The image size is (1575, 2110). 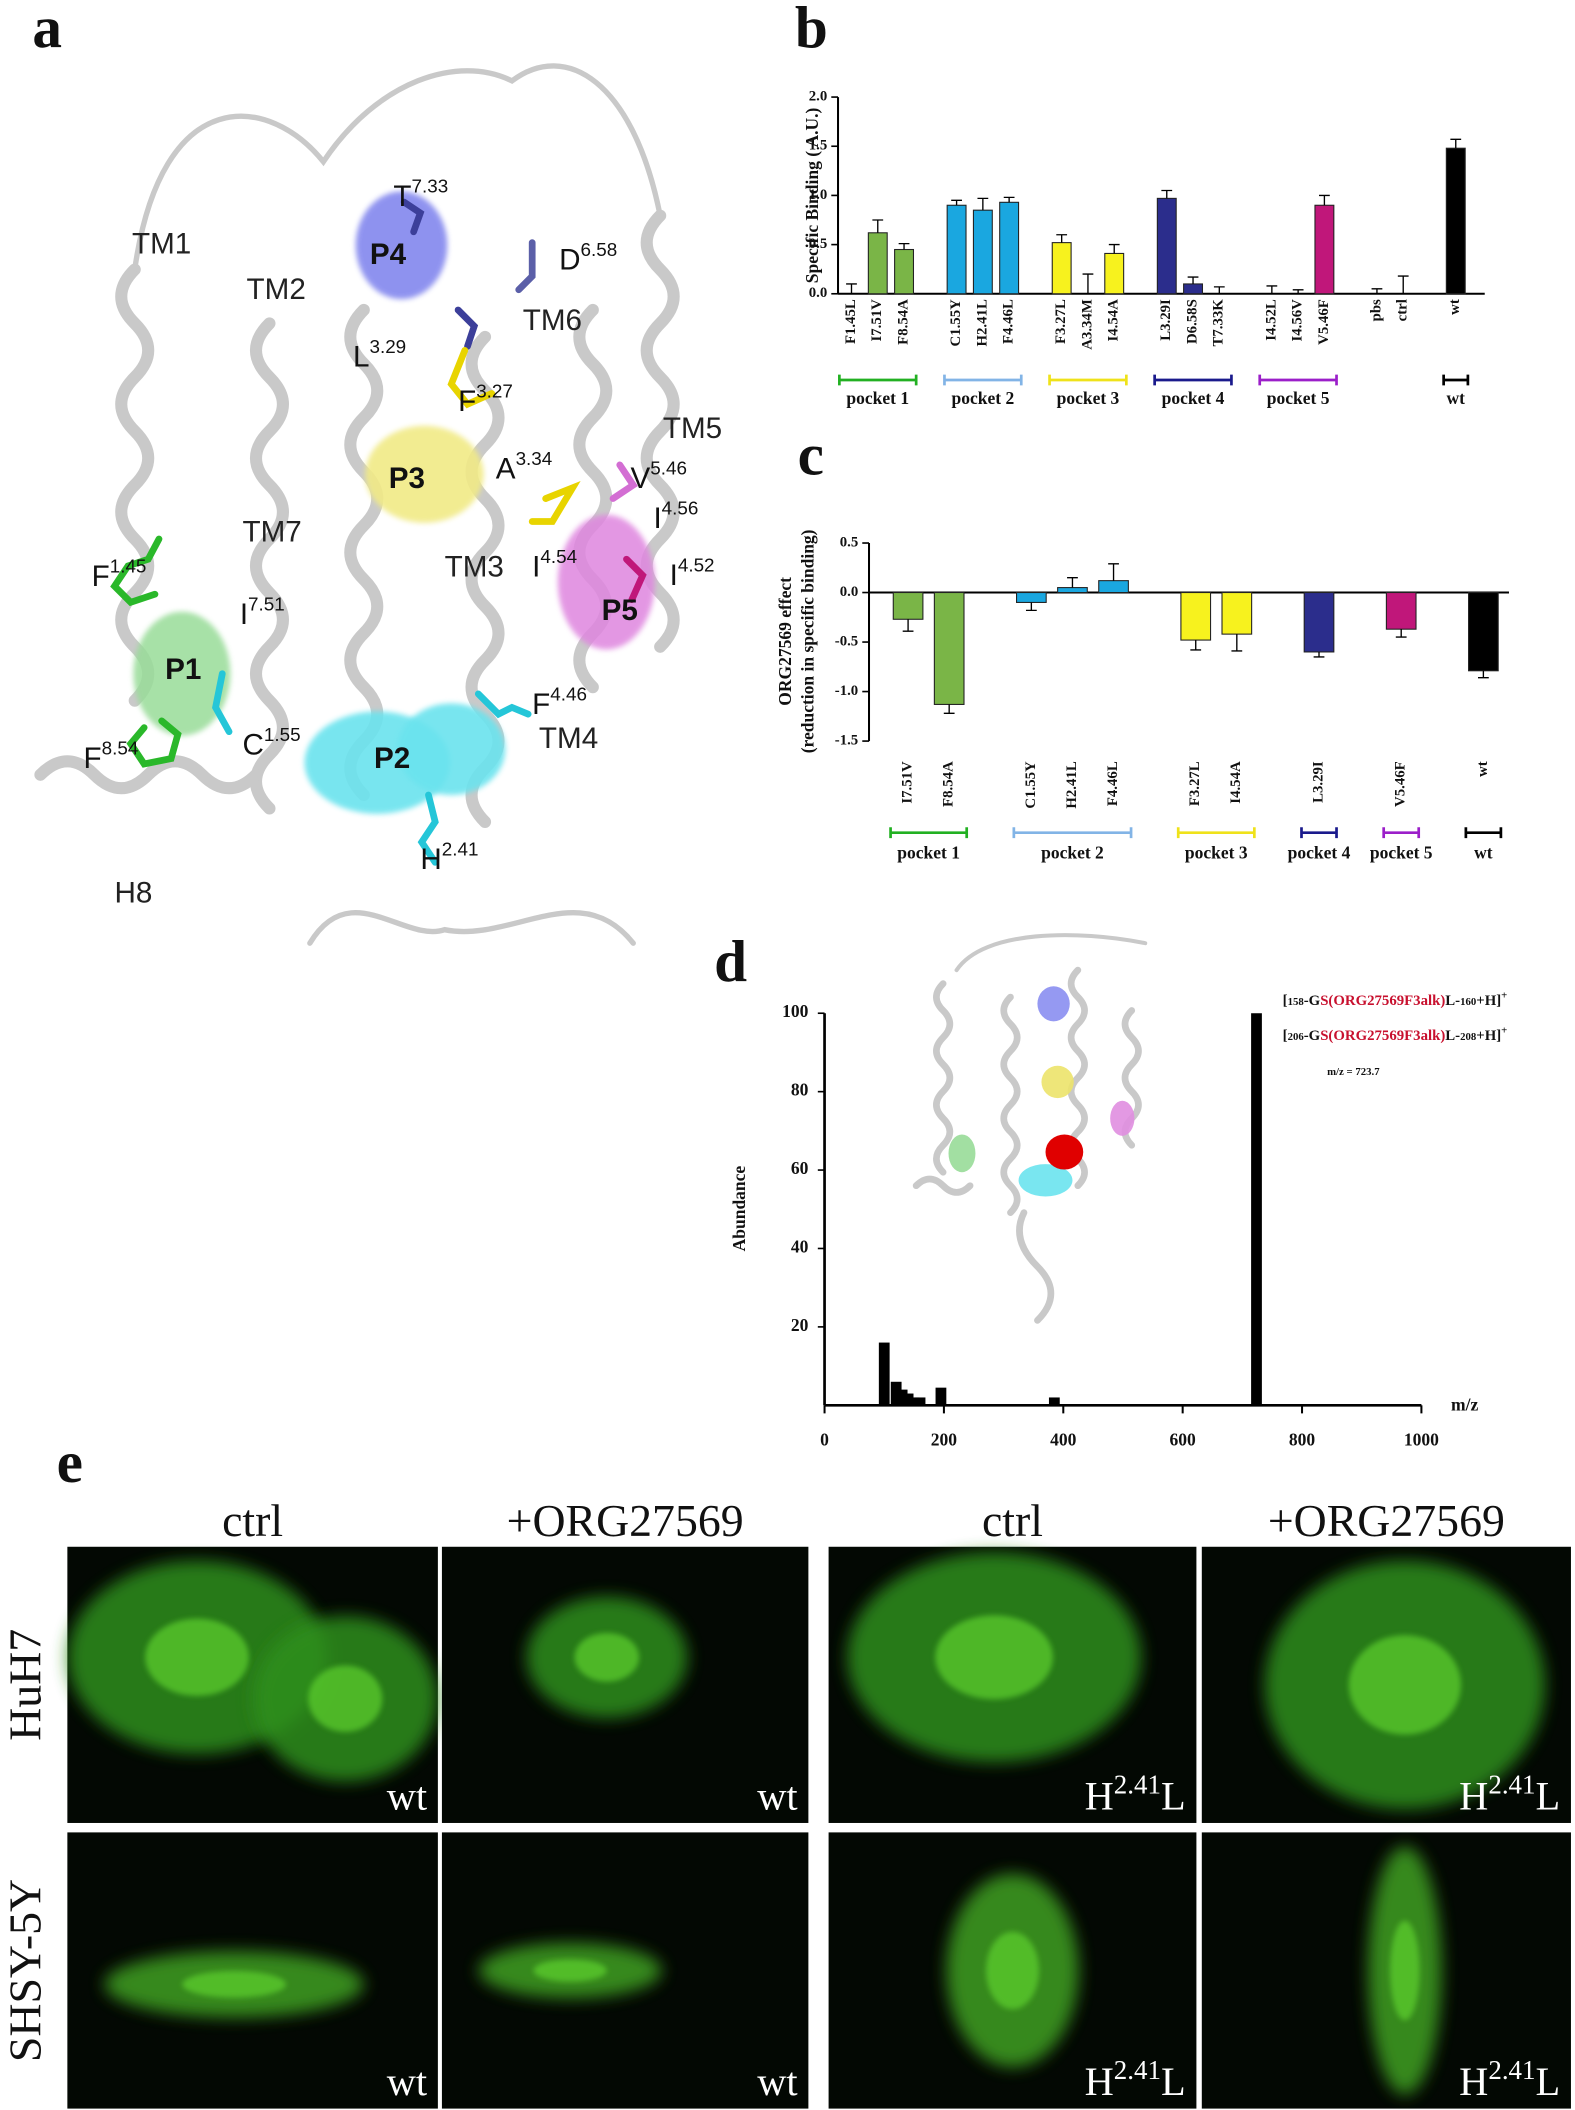 What do you see at coordinates (1031, 785) in the screenshot?
I see `category-label: C1.55Y` at bounding box center [1031, 785].